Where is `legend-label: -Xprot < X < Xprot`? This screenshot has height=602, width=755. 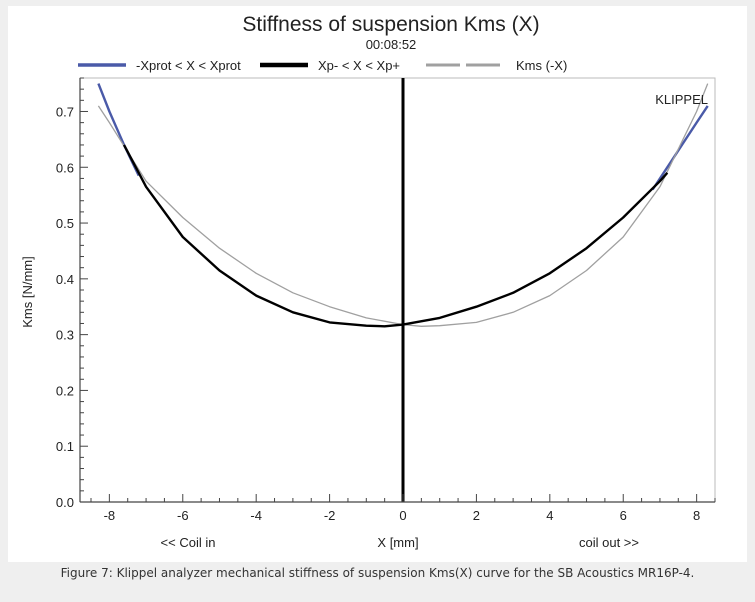
legend-label: -Xprot < X < Xprot is located at coordinates (188, 65).